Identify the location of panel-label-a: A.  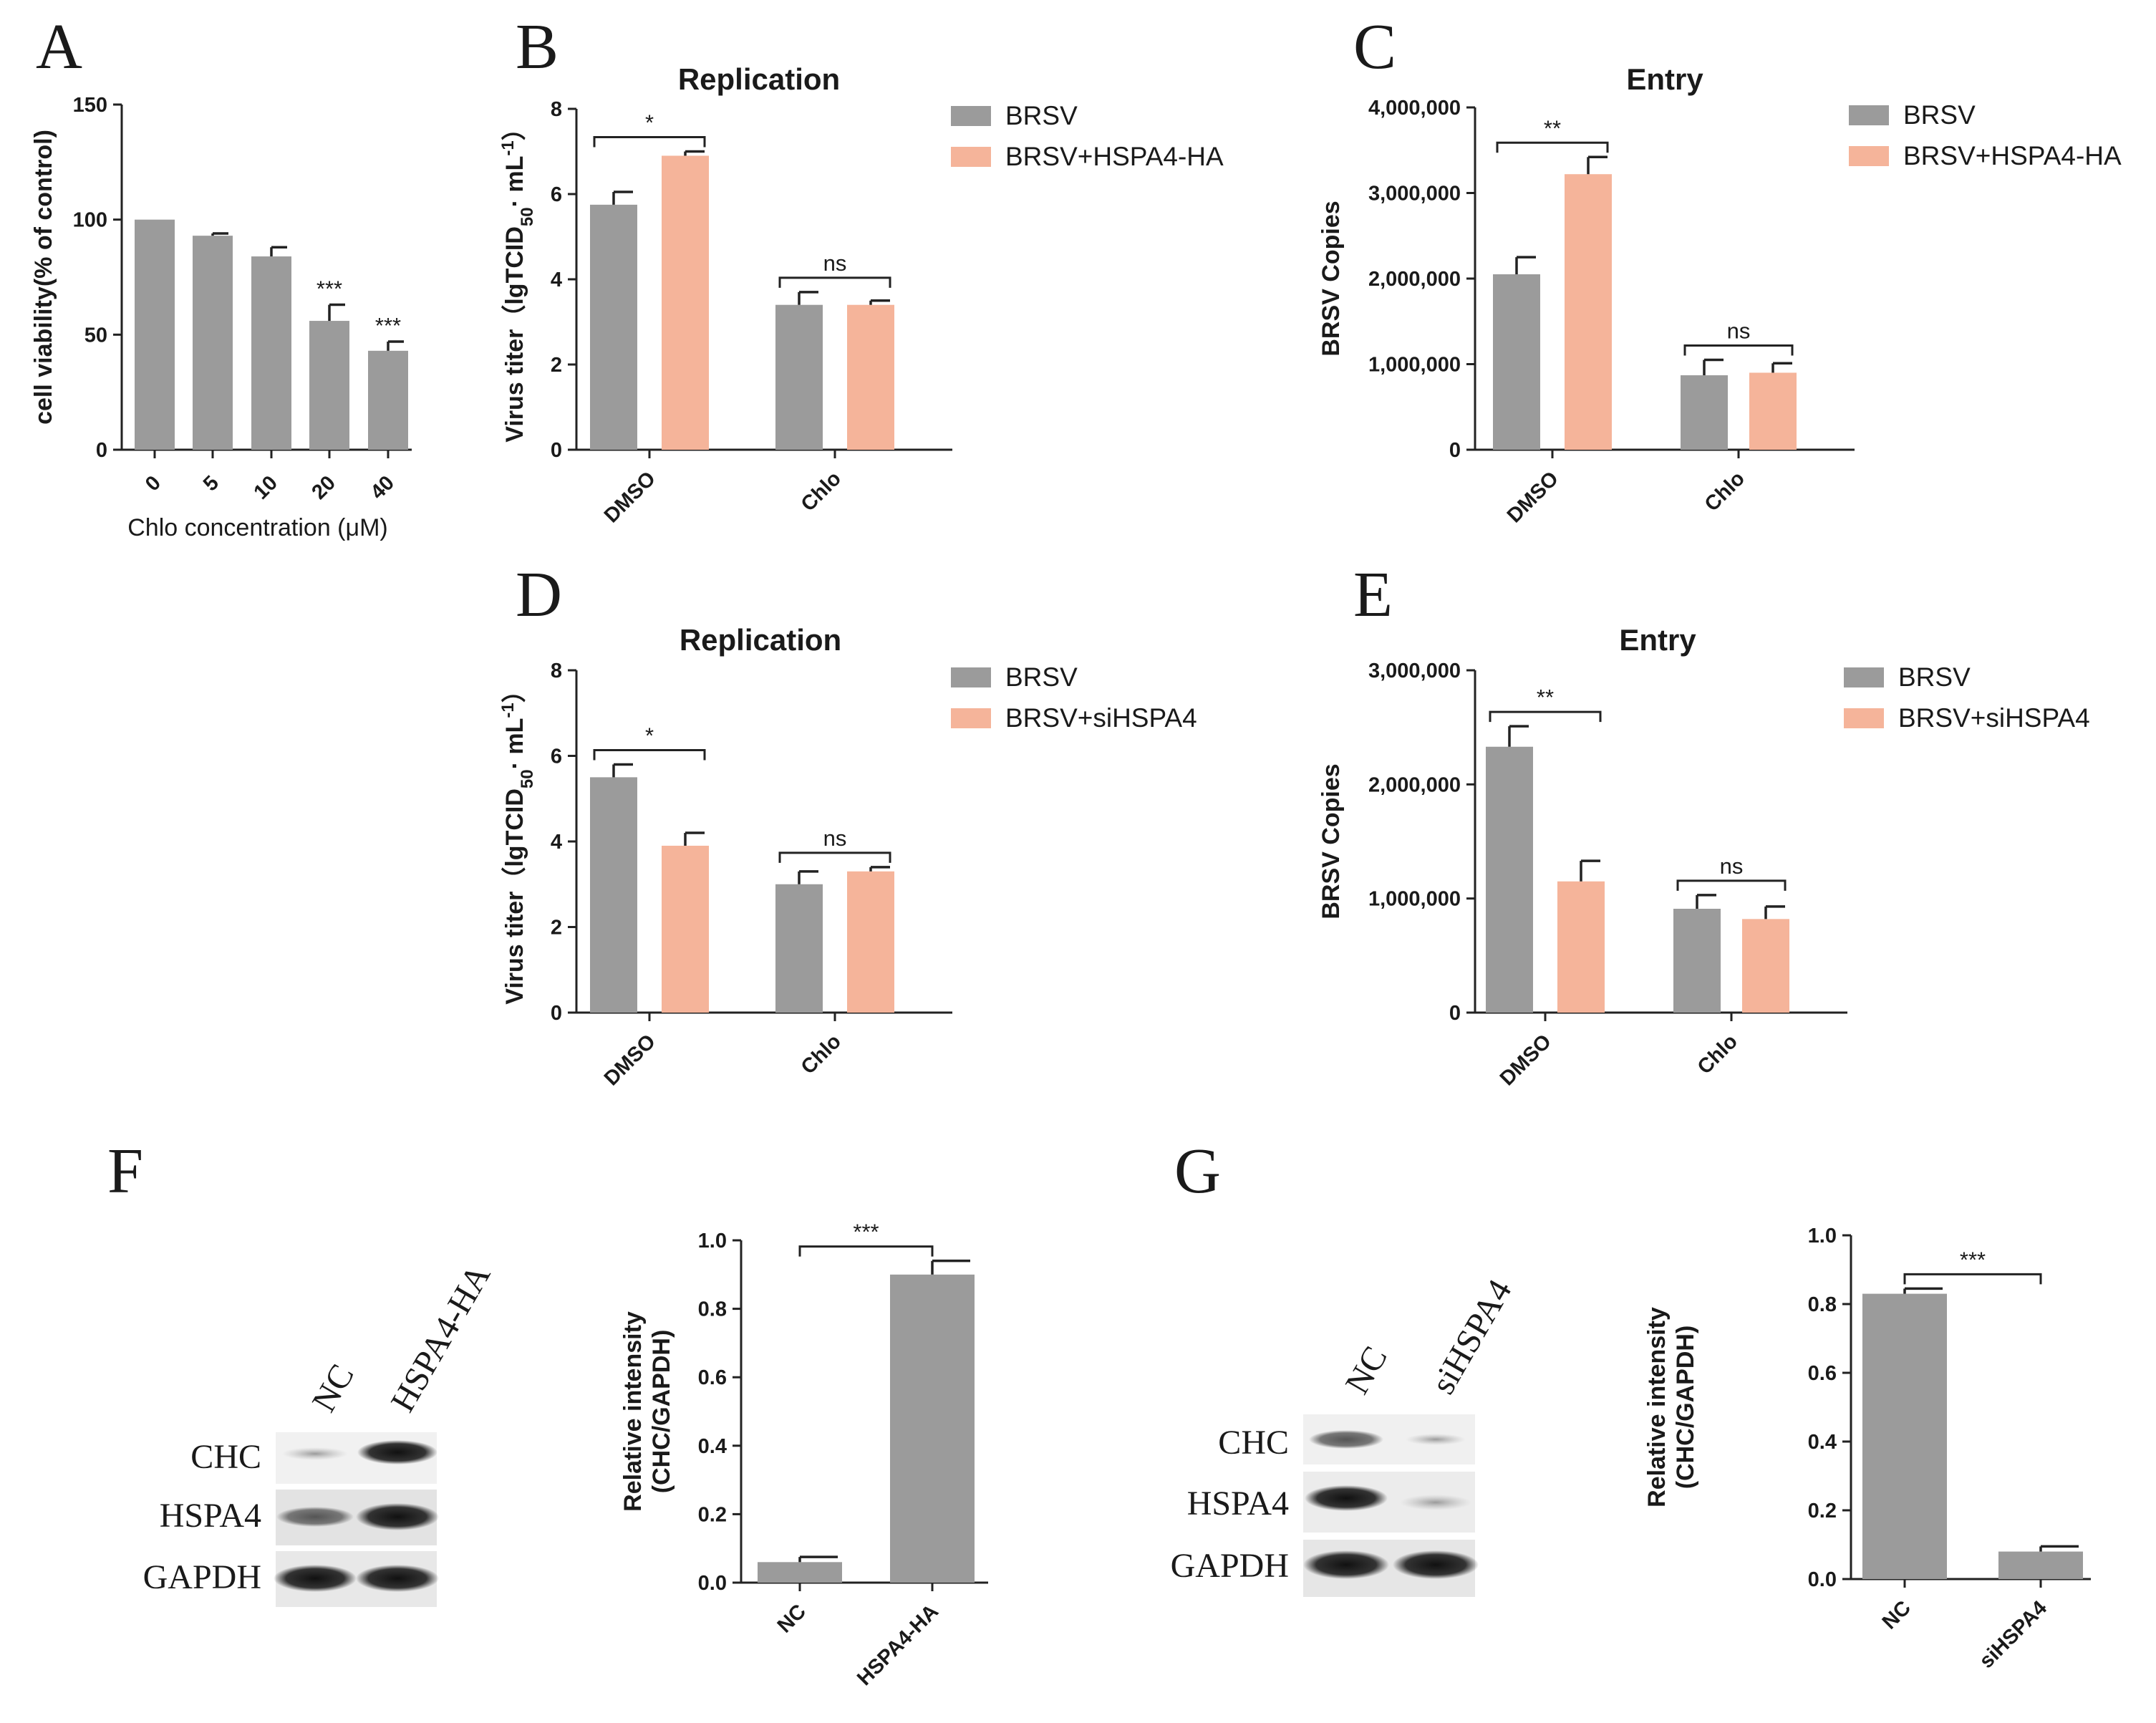
(59, 47).